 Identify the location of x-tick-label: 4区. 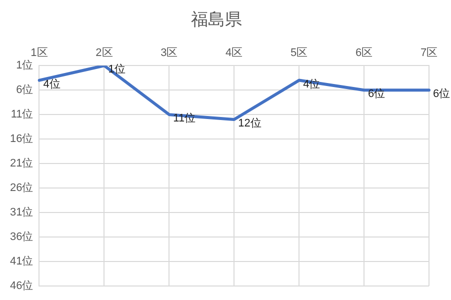
(234, 53).